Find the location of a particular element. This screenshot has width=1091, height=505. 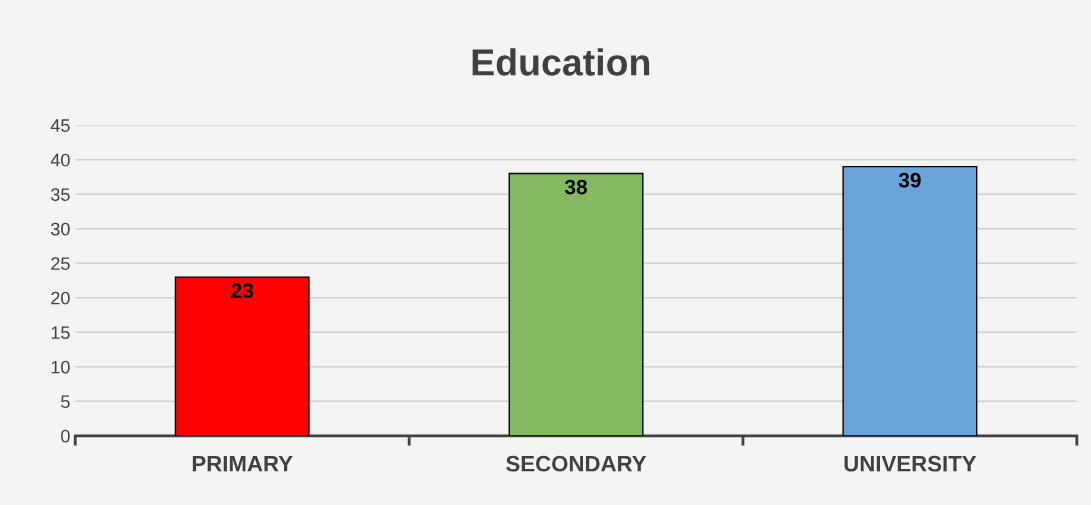

x-tick-label: SECONDARY is located at coordinates (576, 463).